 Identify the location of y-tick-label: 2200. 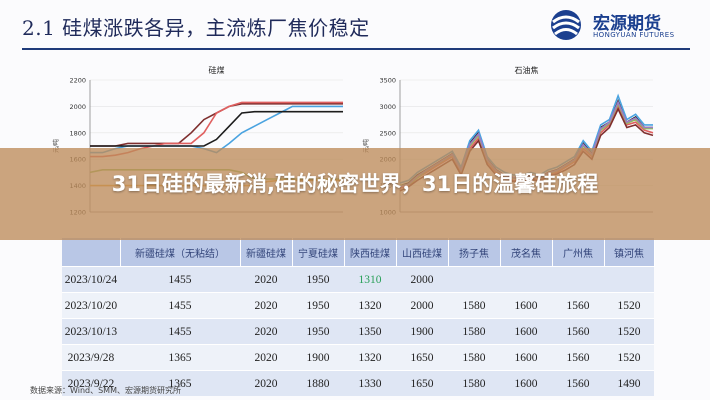
(77, 81).